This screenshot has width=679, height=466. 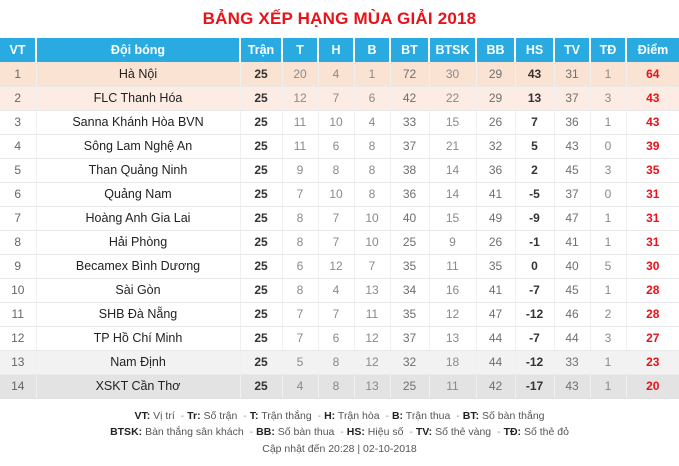 I want to click on cell-goals-against: 36, so click(x=496, y=170).